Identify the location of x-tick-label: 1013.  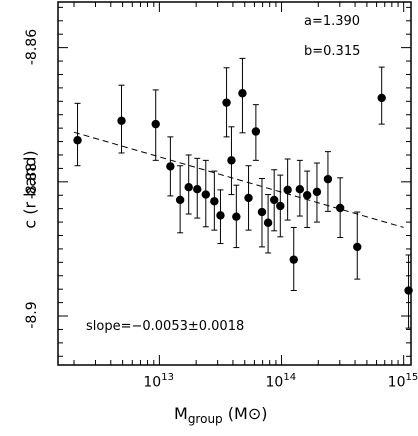
(158, 381).